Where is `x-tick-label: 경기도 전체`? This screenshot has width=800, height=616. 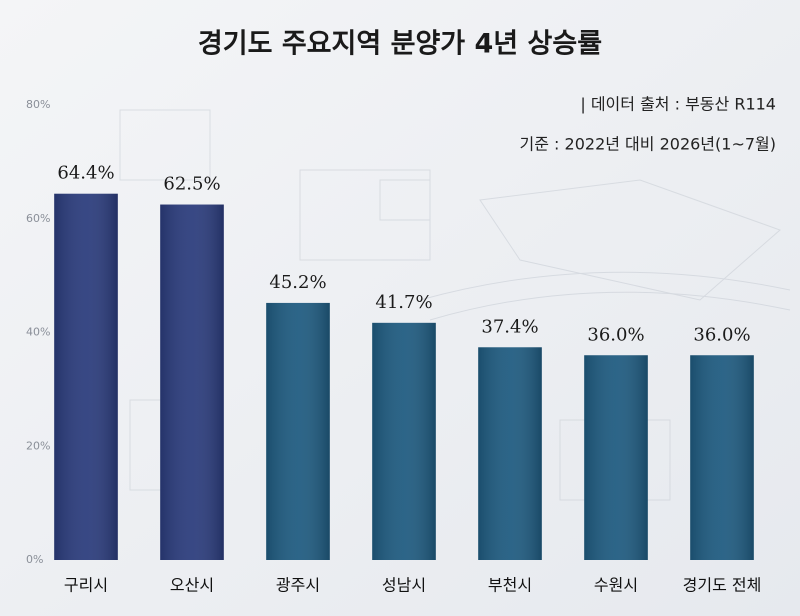
x-tick-label: 경기도 전체 is located at coordinates (722, 585).